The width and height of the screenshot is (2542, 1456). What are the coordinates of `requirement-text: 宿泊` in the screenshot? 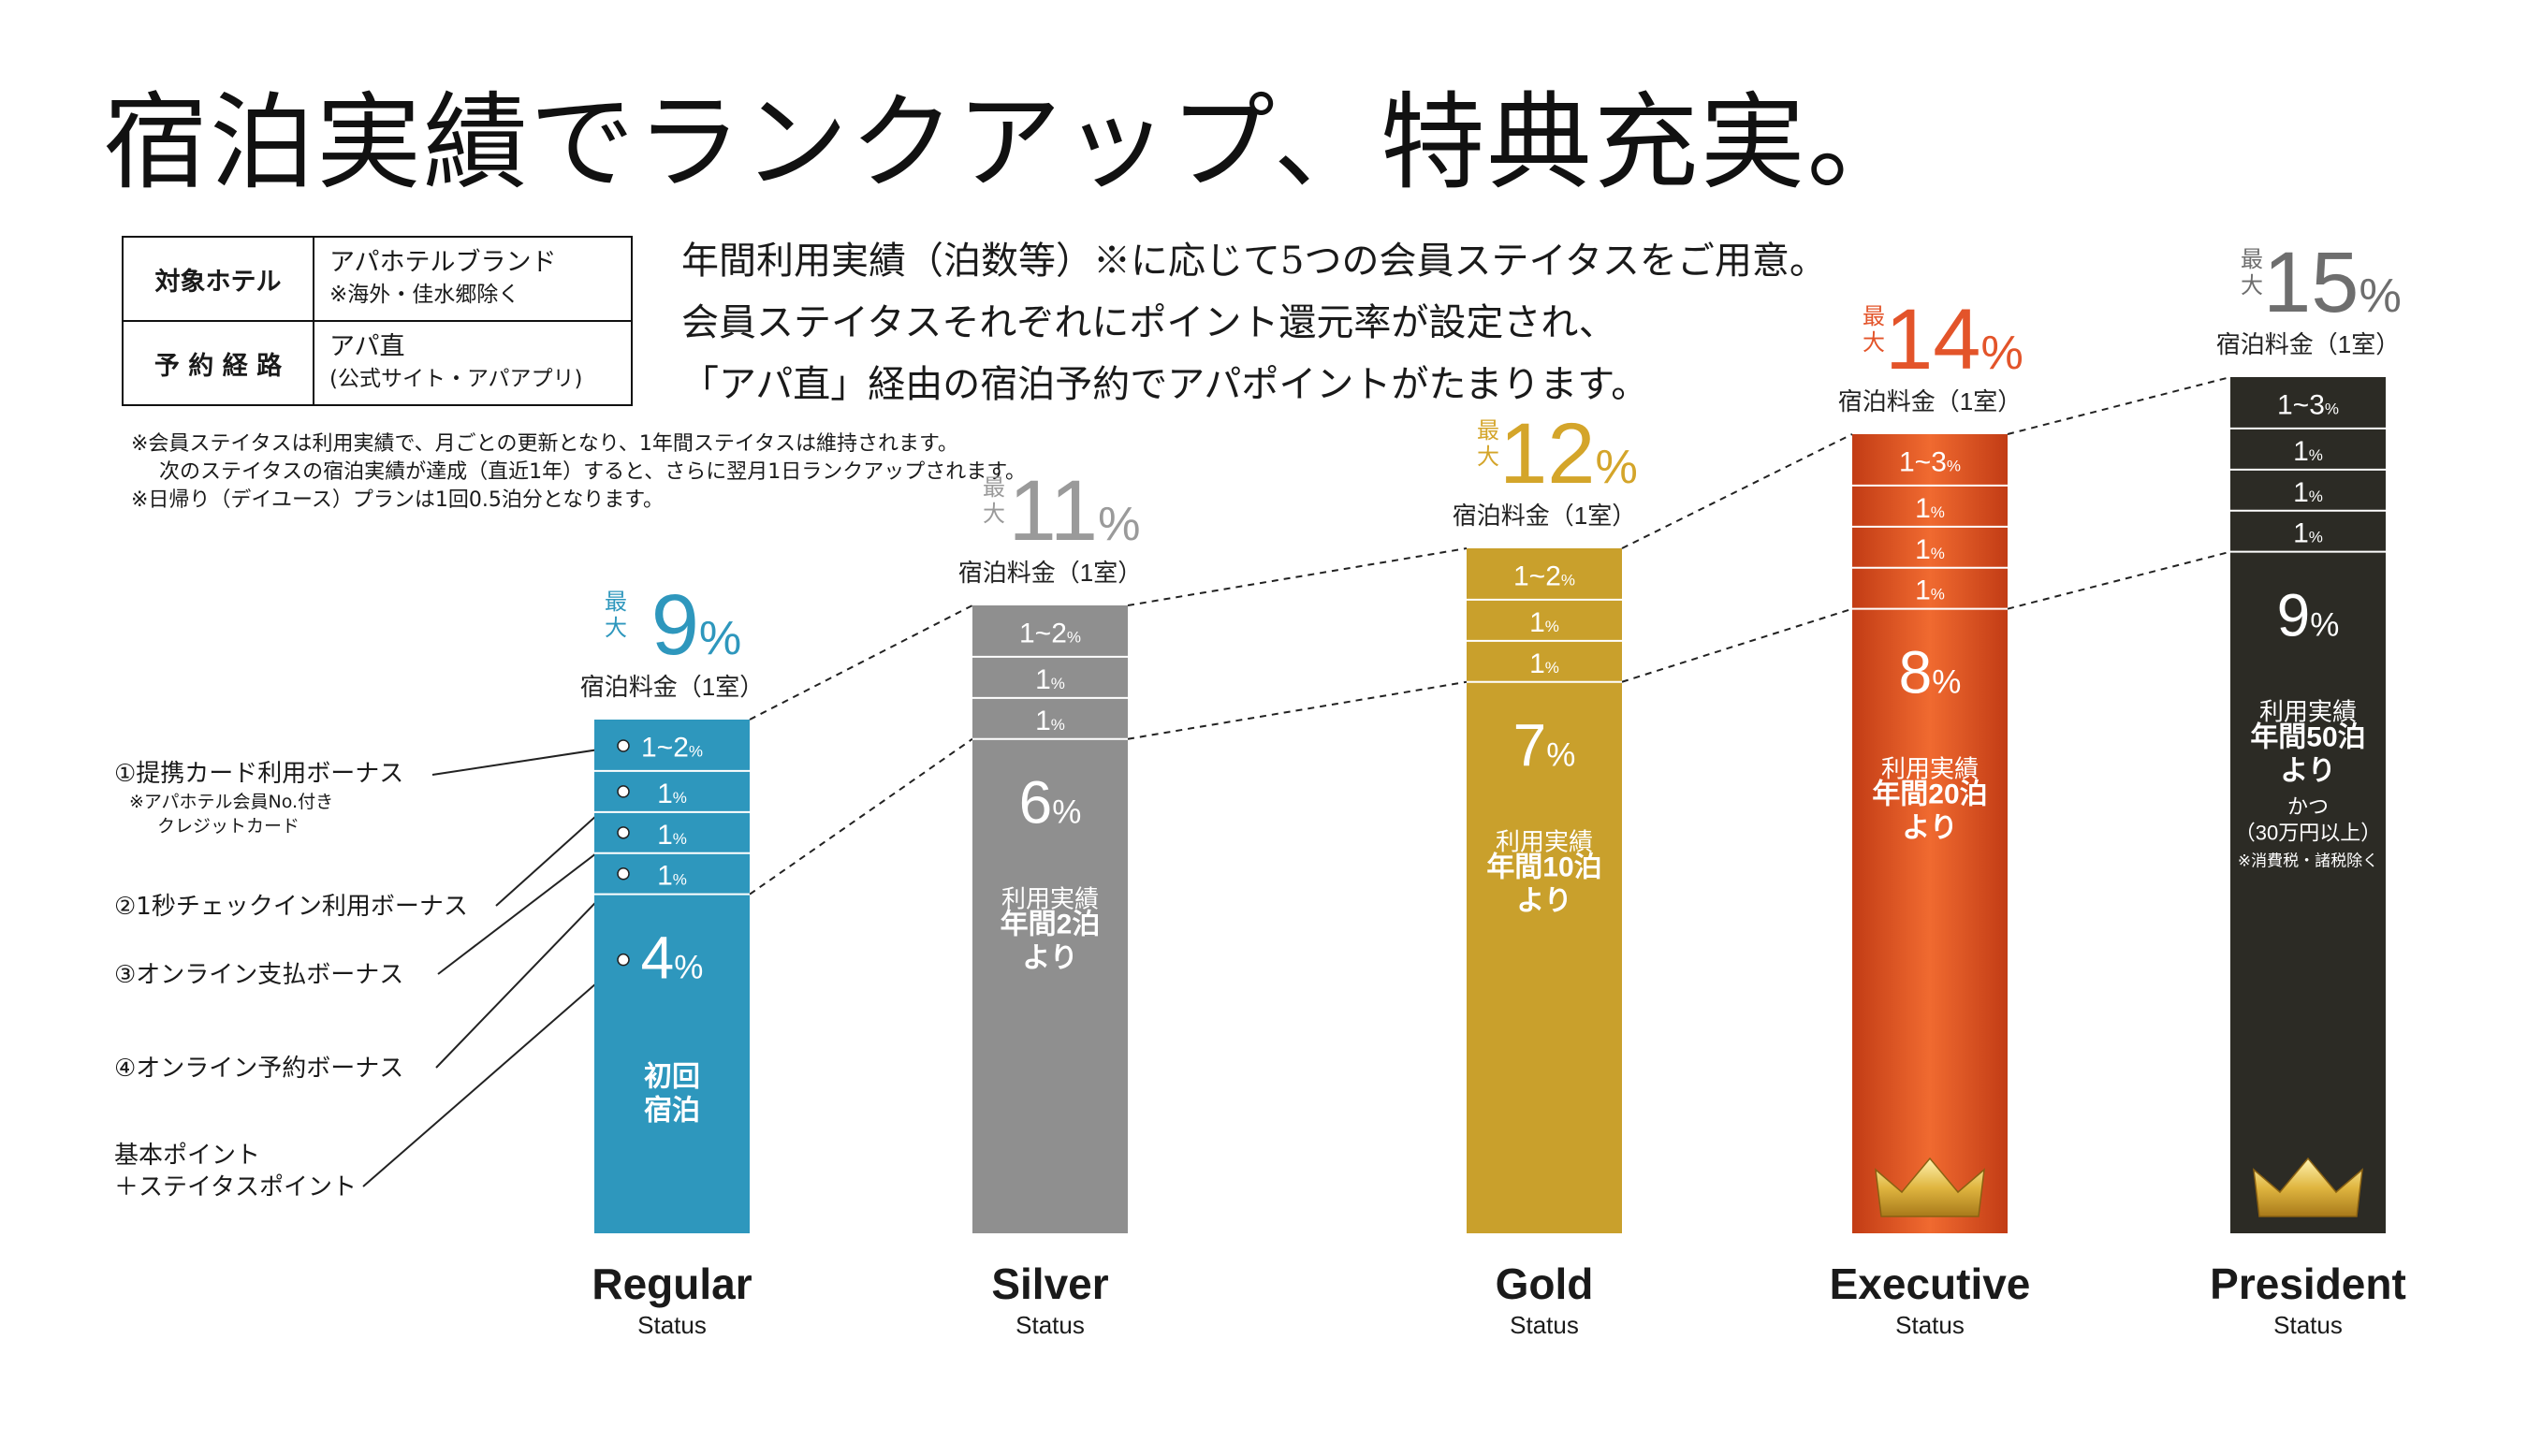 It's located at (672, 1111).